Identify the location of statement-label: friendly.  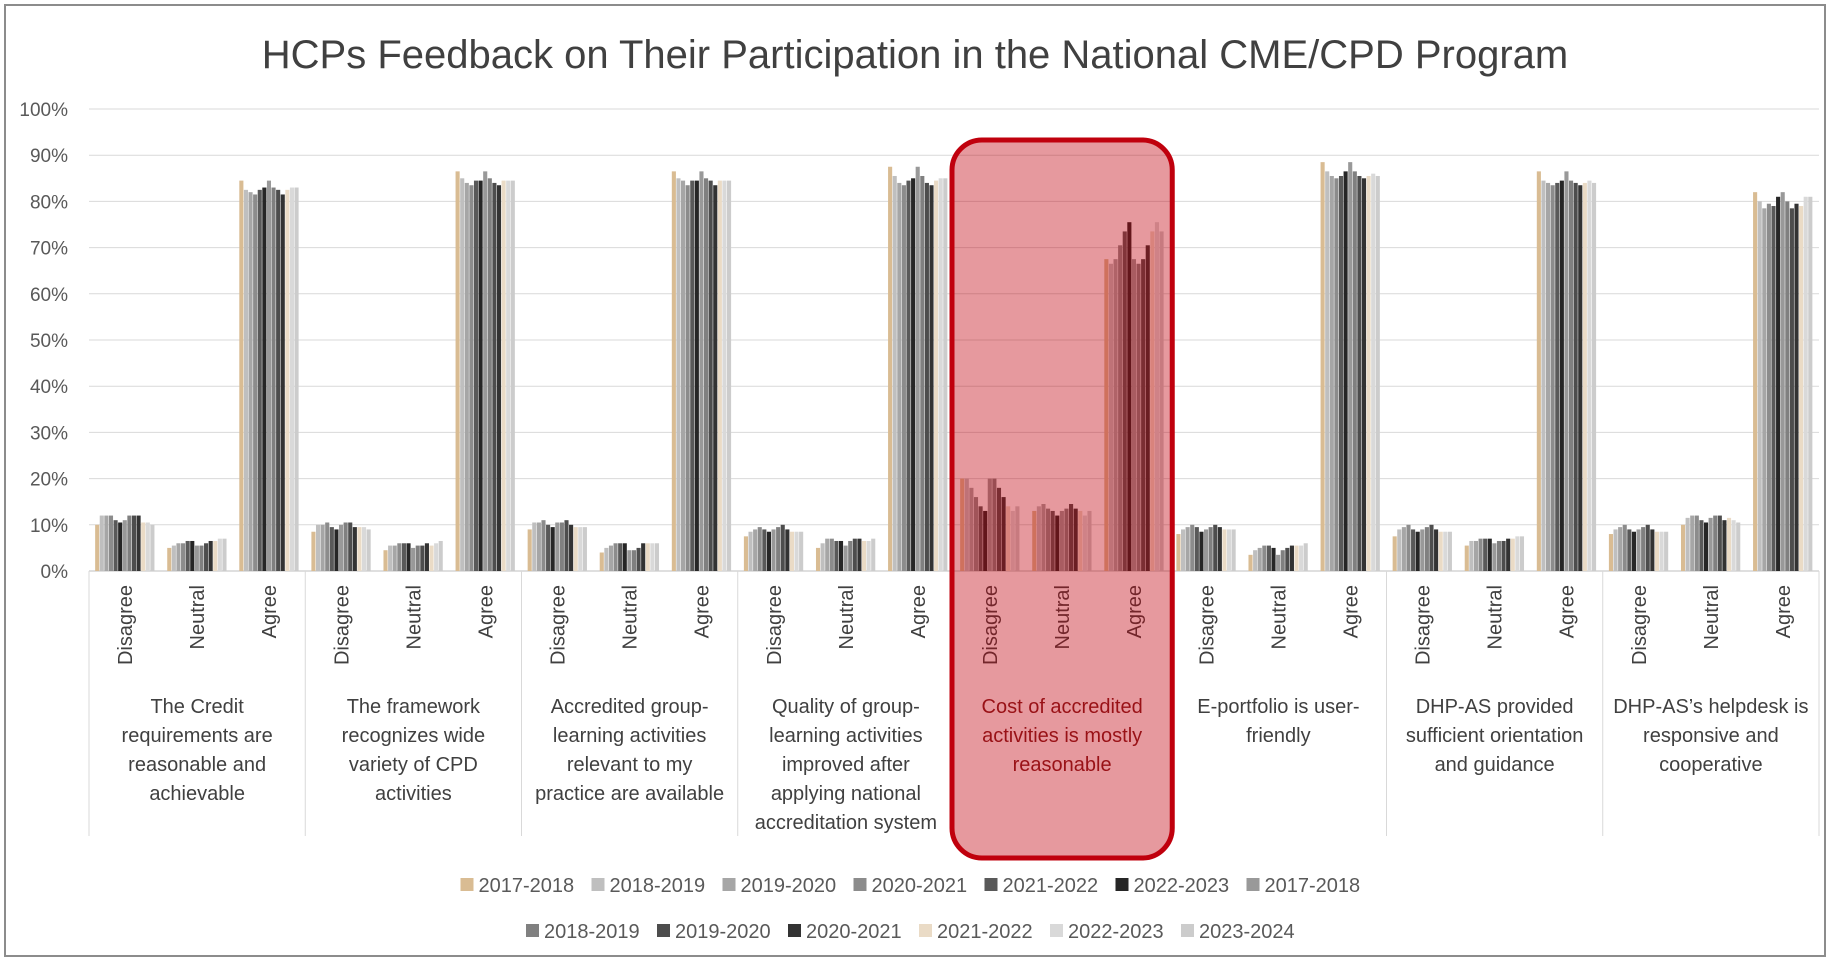
(1278, 736).